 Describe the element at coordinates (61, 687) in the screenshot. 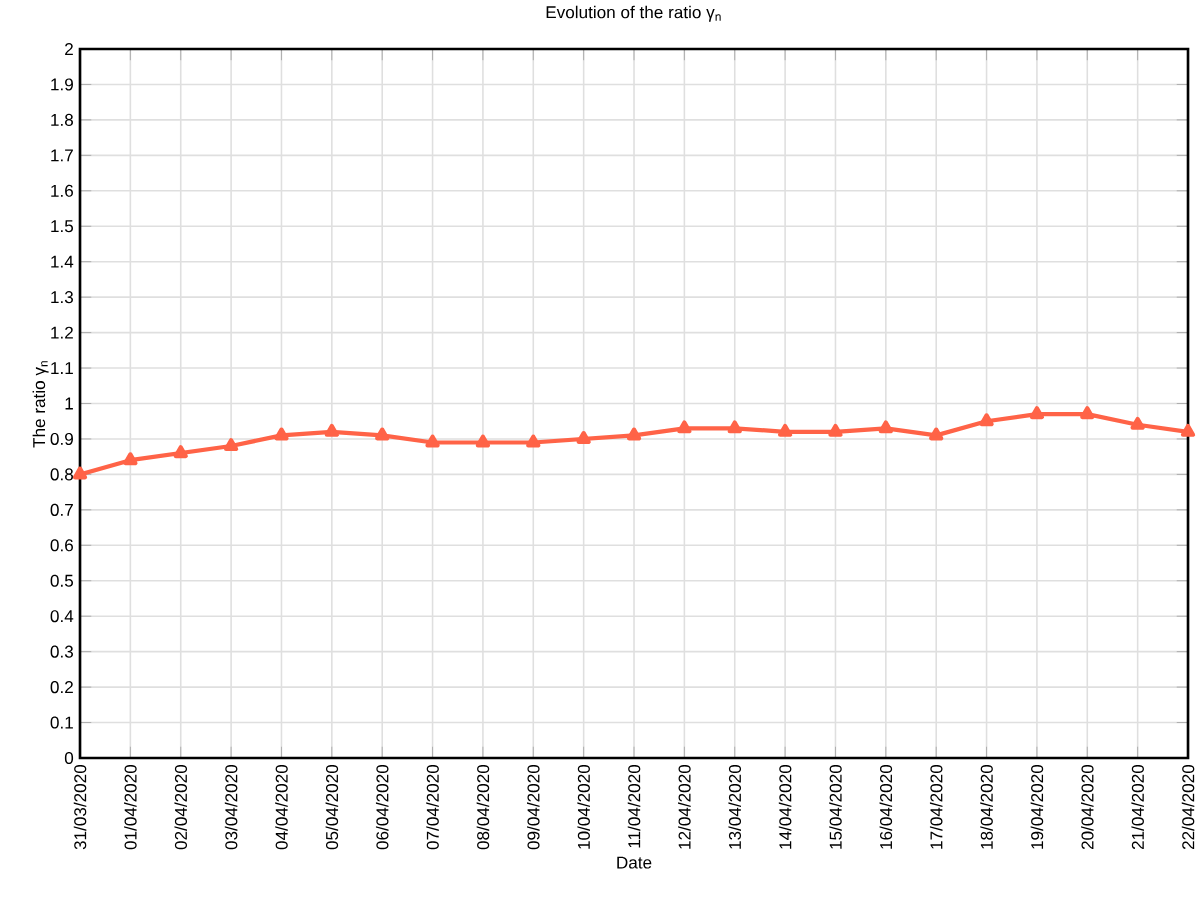

I see `y-tick-label: 0.2` at that location.